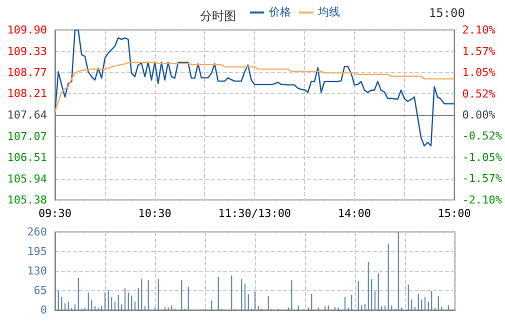 The height and width of the screenshot is (330, 505). What do you see at coordinates (479, 72) in the screenshot?
I see `y2-tick-label: 1.05%` at bounding box center [479, 72].